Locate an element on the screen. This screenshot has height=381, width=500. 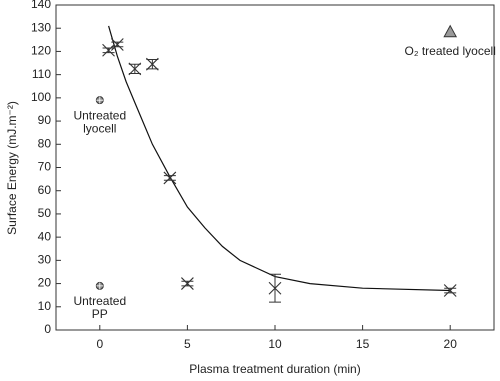
y-tick-label: 100 is located at coordinates (41, 97).